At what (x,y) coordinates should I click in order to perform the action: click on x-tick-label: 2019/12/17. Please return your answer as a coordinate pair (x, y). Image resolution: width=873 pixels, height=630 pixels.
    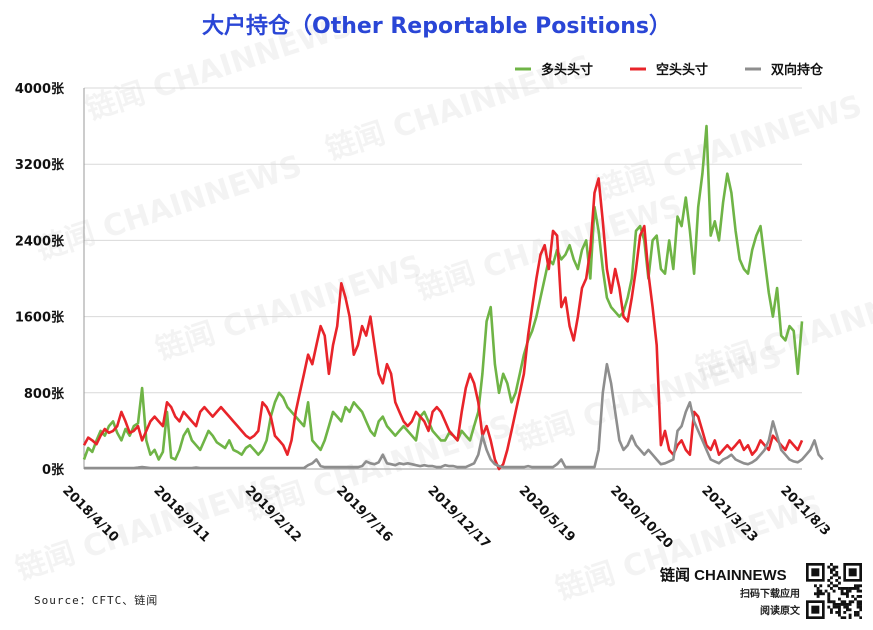
    Looking at the image, I should click on (458, 517).